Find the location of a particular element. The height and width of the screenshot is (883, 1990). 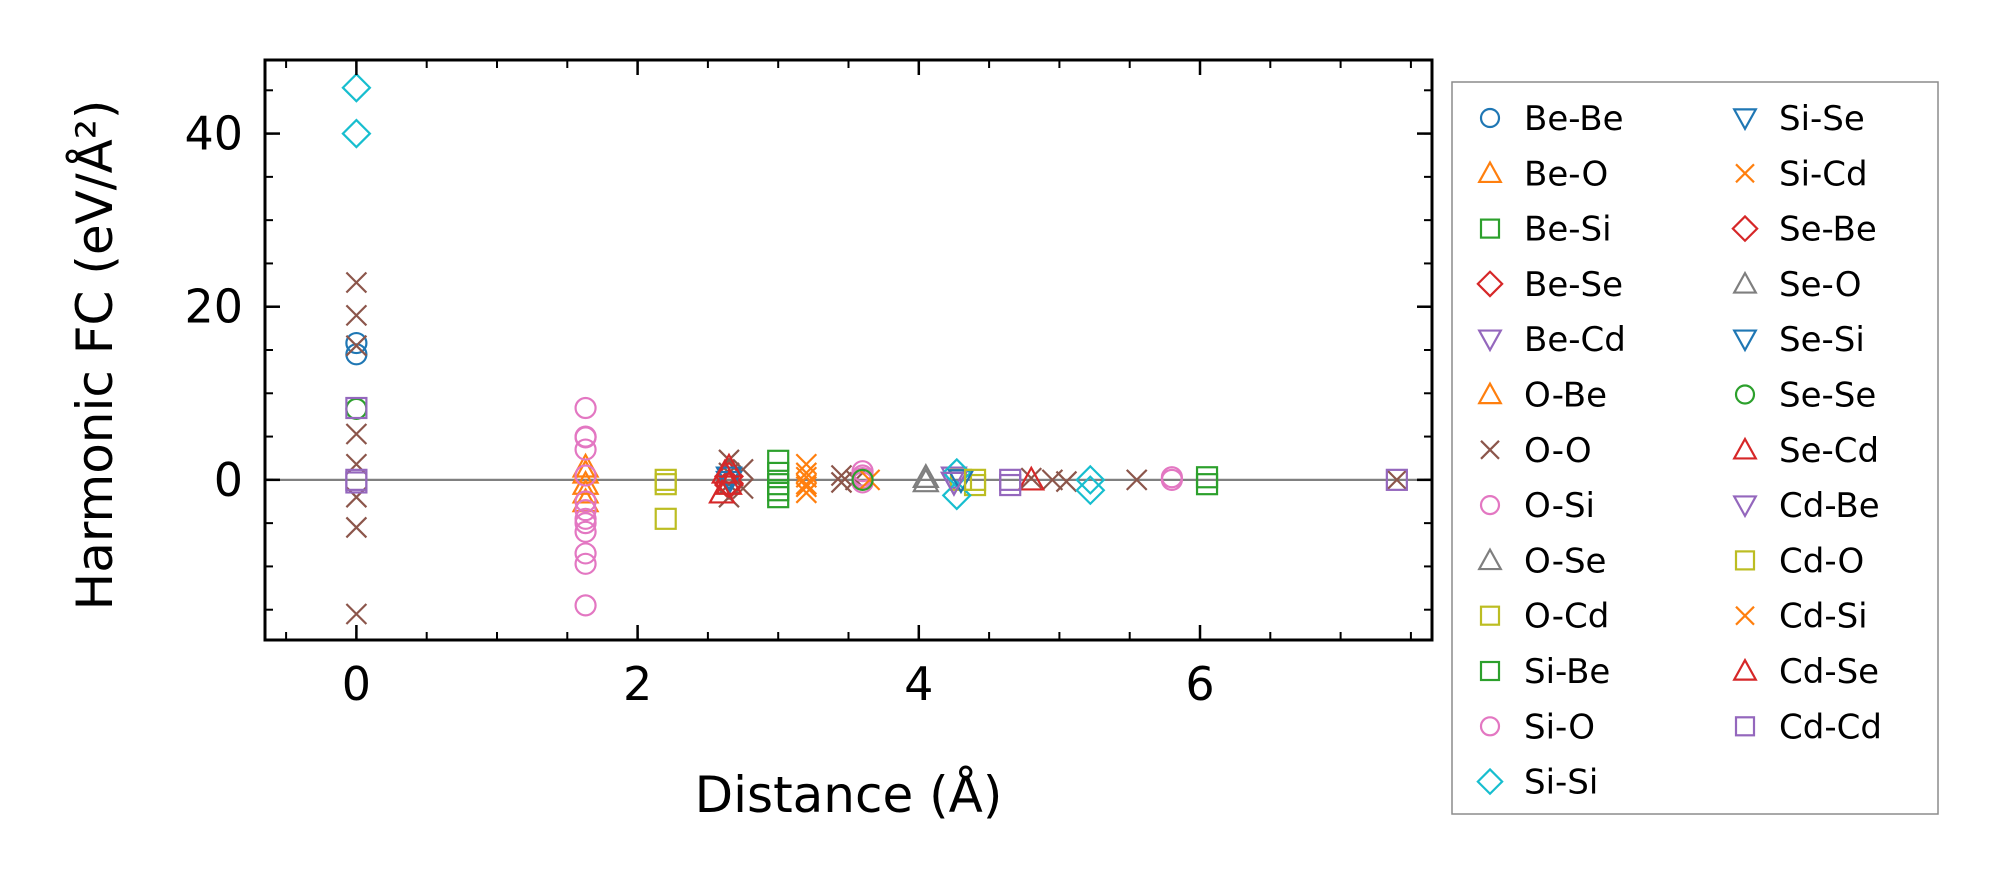

legend-label: O-Be is located at coordinates (1565, 396).